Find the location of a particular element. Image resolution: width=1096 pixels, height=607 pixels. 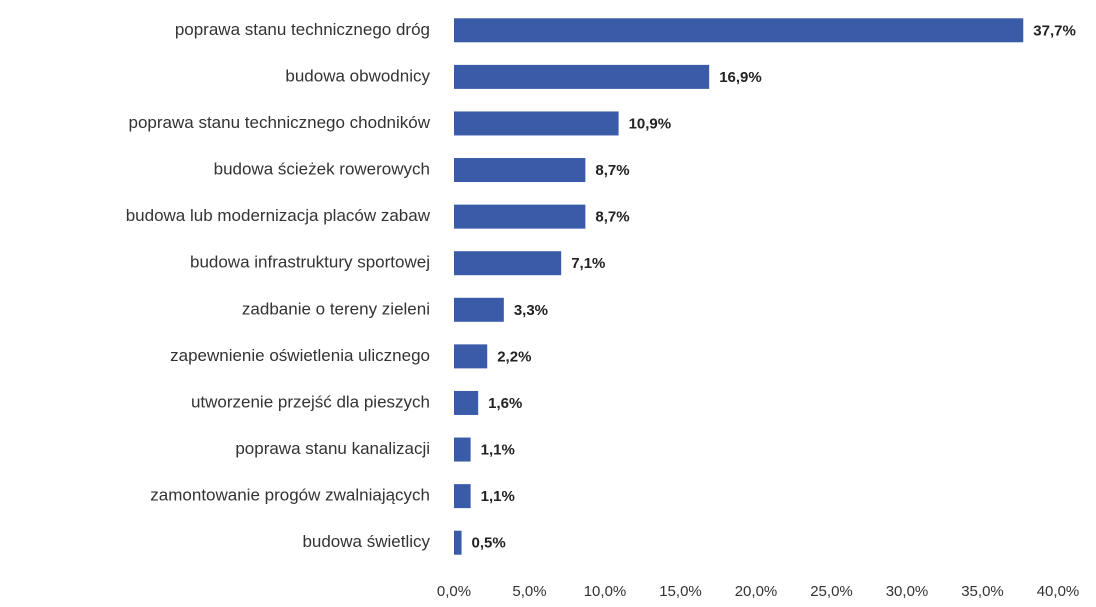

x-tick-label: 20,0% is located at coordinates (756, 591).